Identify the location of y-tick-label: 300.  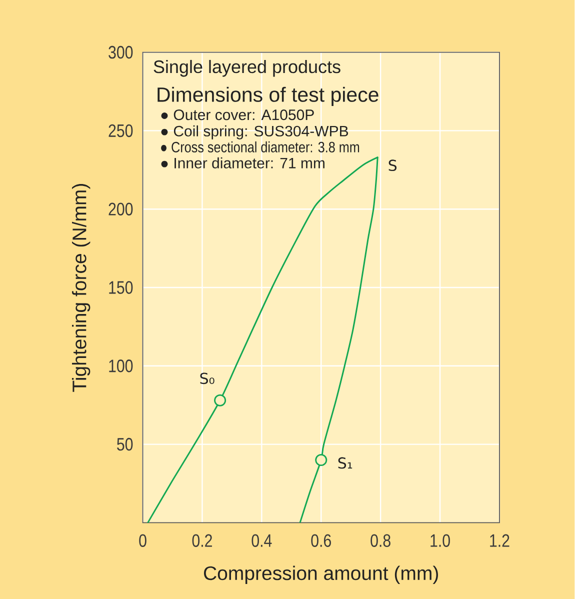
(120, 52).